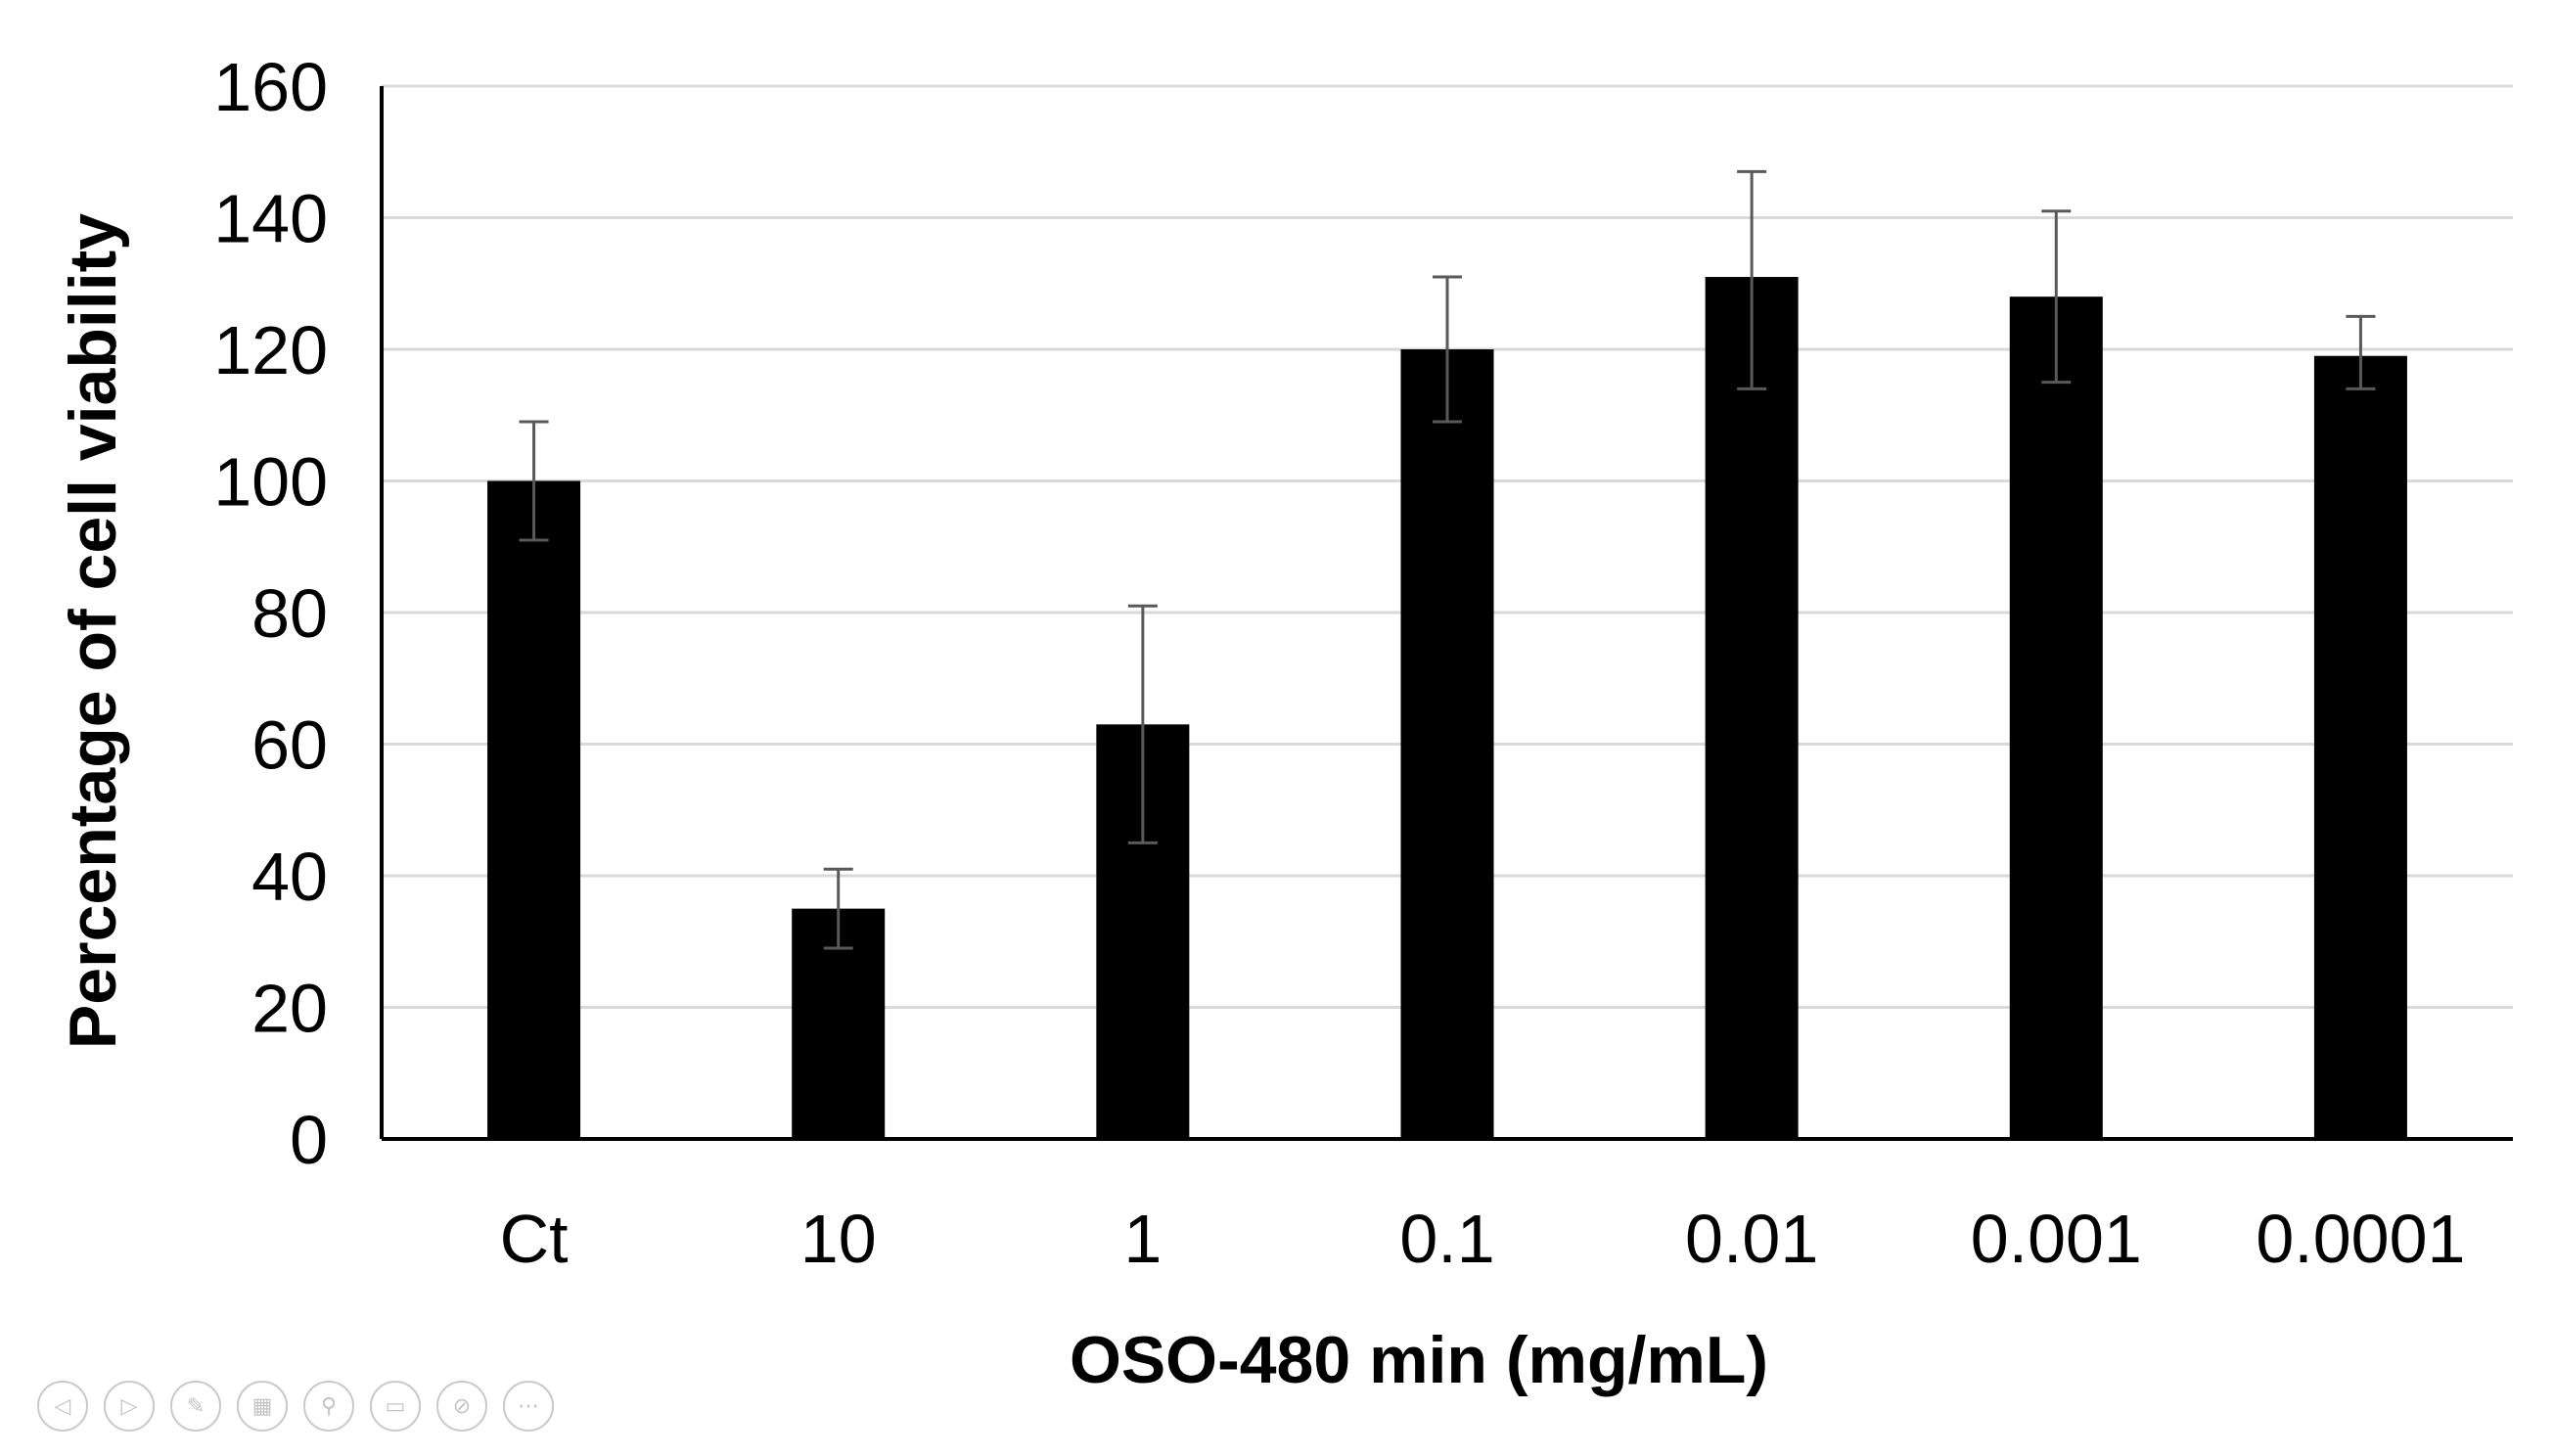  What do you see at coordinates (534, 809) in the screenshot?
I see `bar-Ct` at bounding box center [534, 809].